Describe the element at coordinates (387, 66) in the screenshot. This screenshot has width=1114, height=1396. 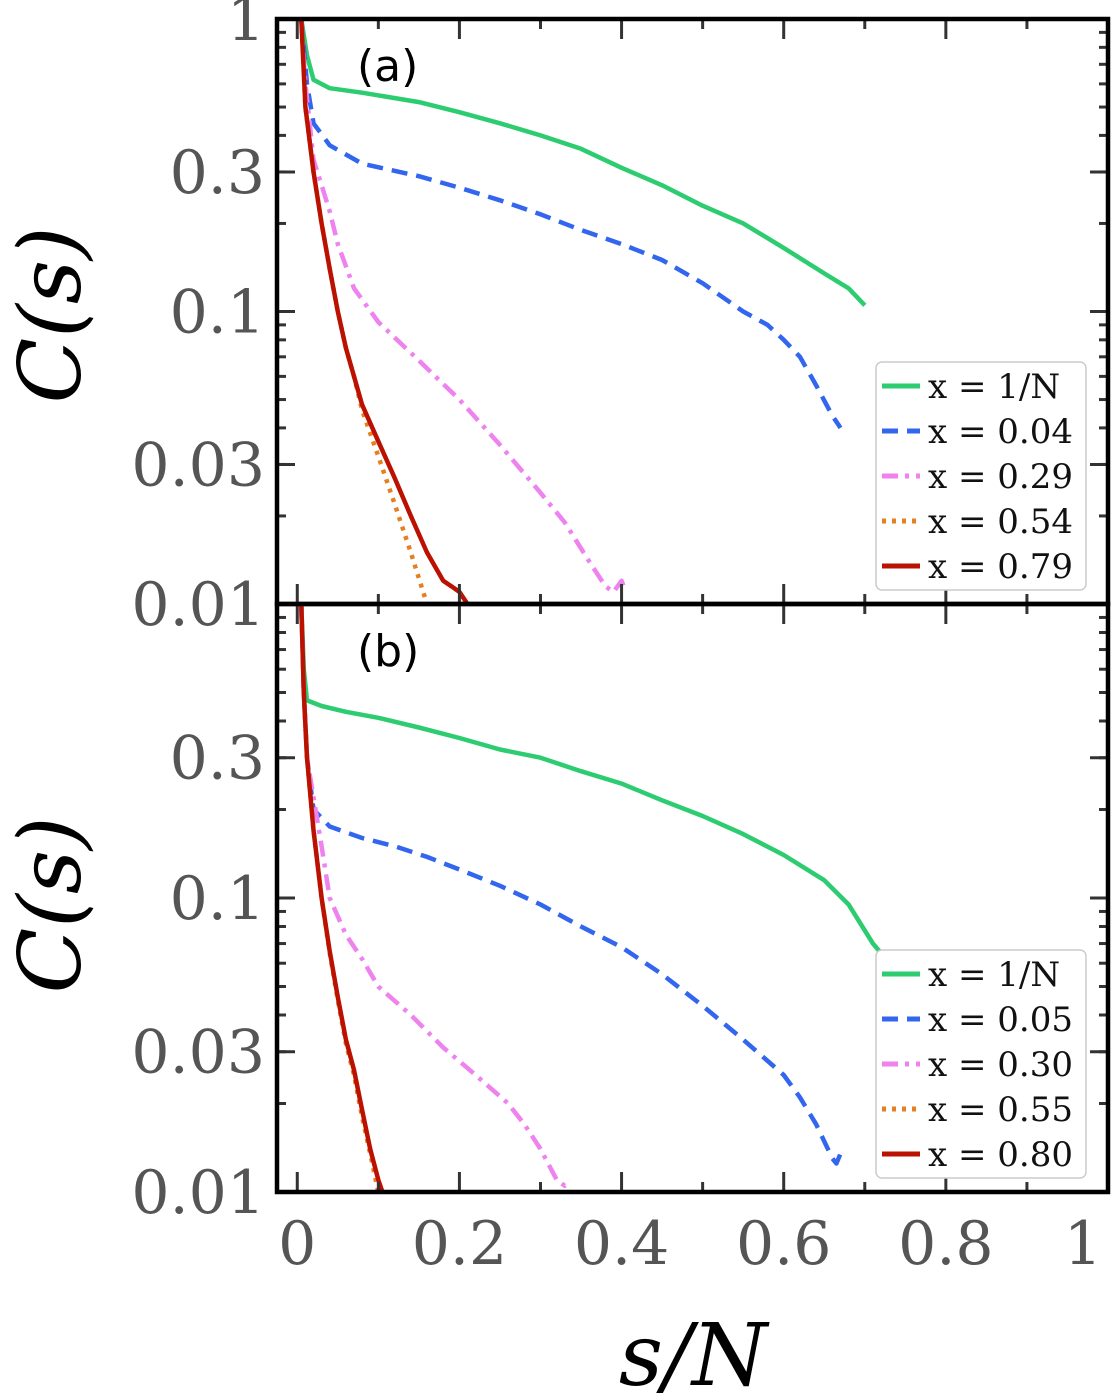
I see `panel-label: (a)` at that location.